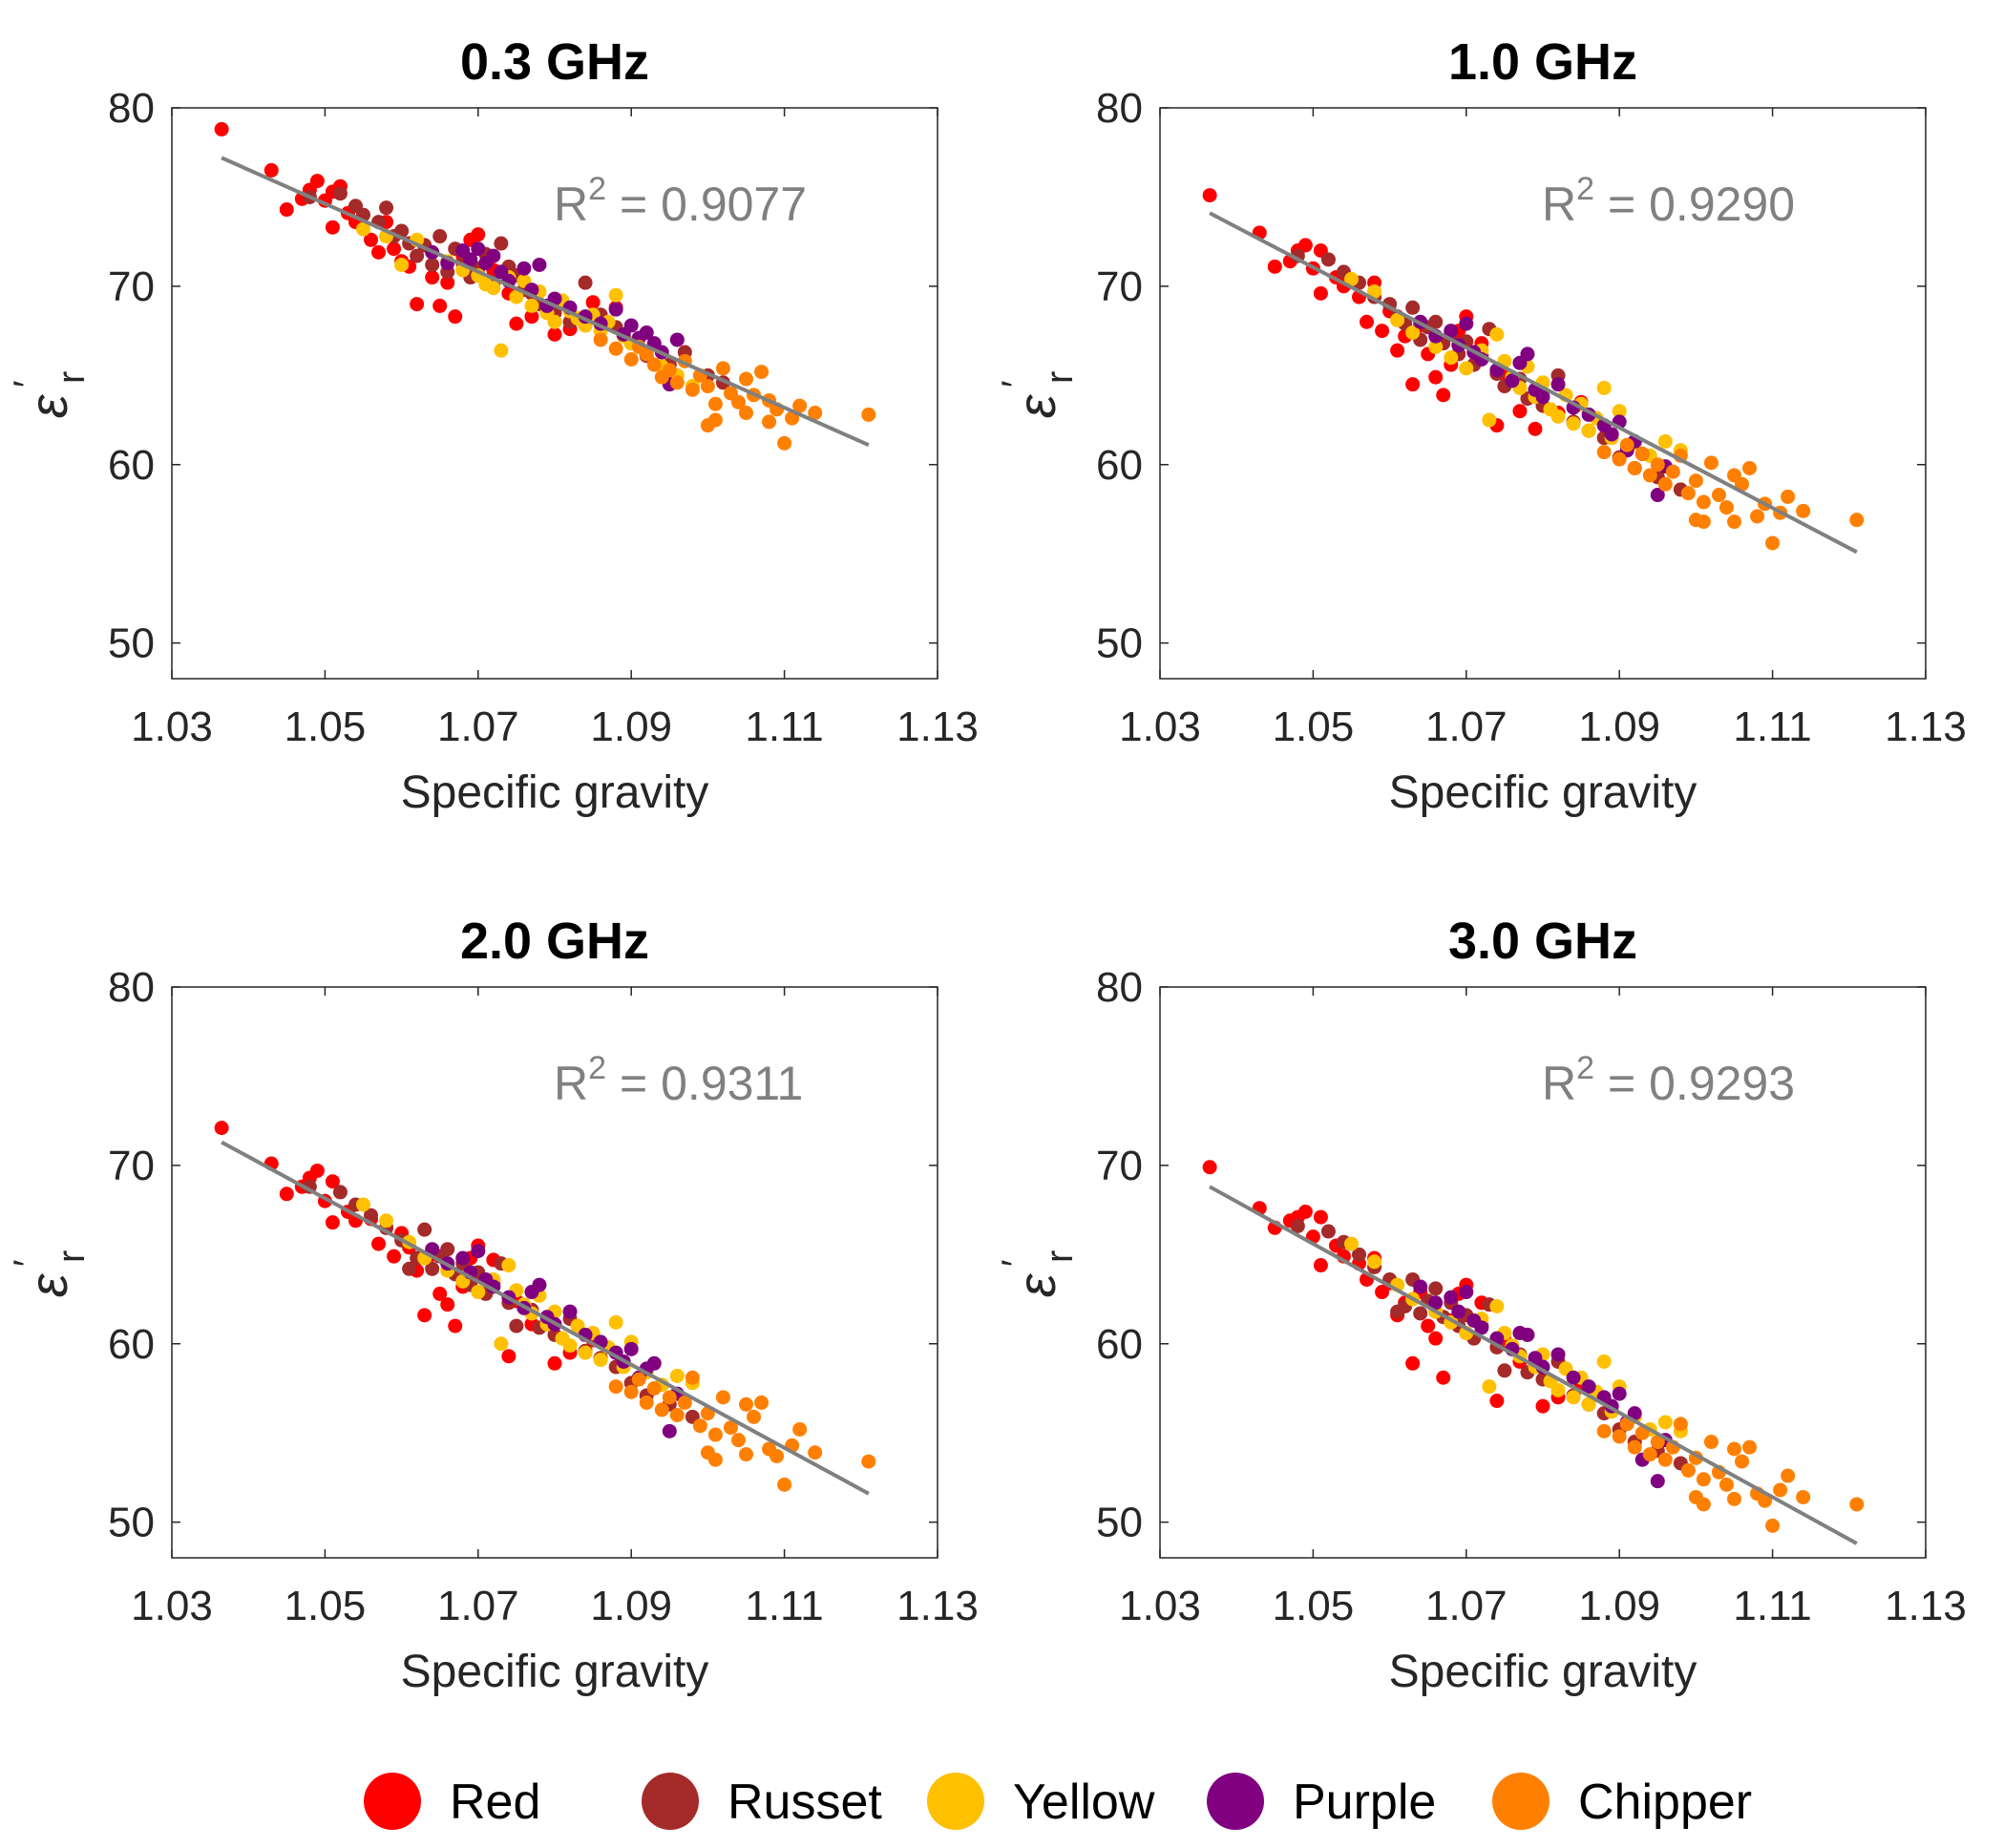  I want to click on legend-label: Red, so click(495, 1802).